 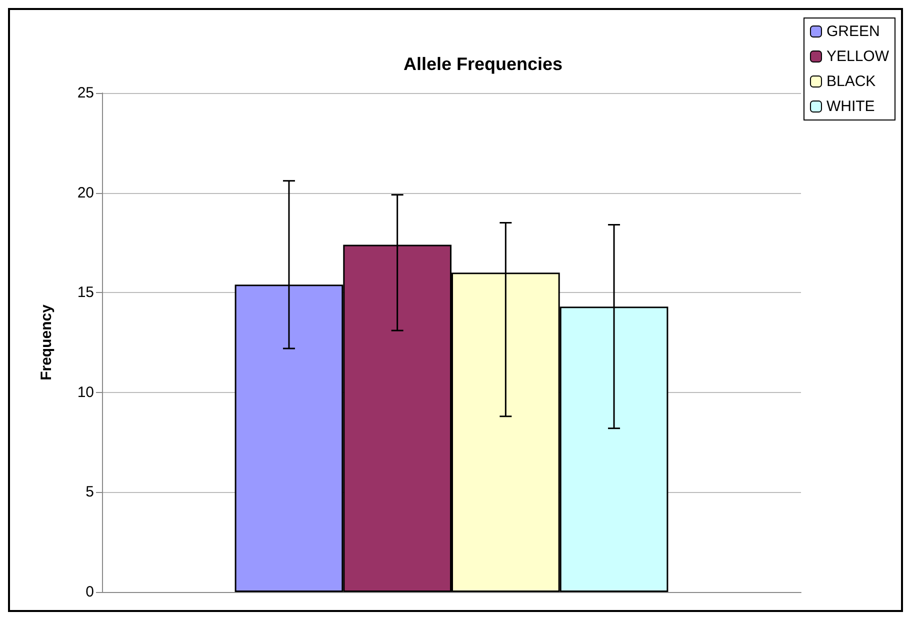 I want to click on legend-label: WHITE, so click(x=850, y=106).